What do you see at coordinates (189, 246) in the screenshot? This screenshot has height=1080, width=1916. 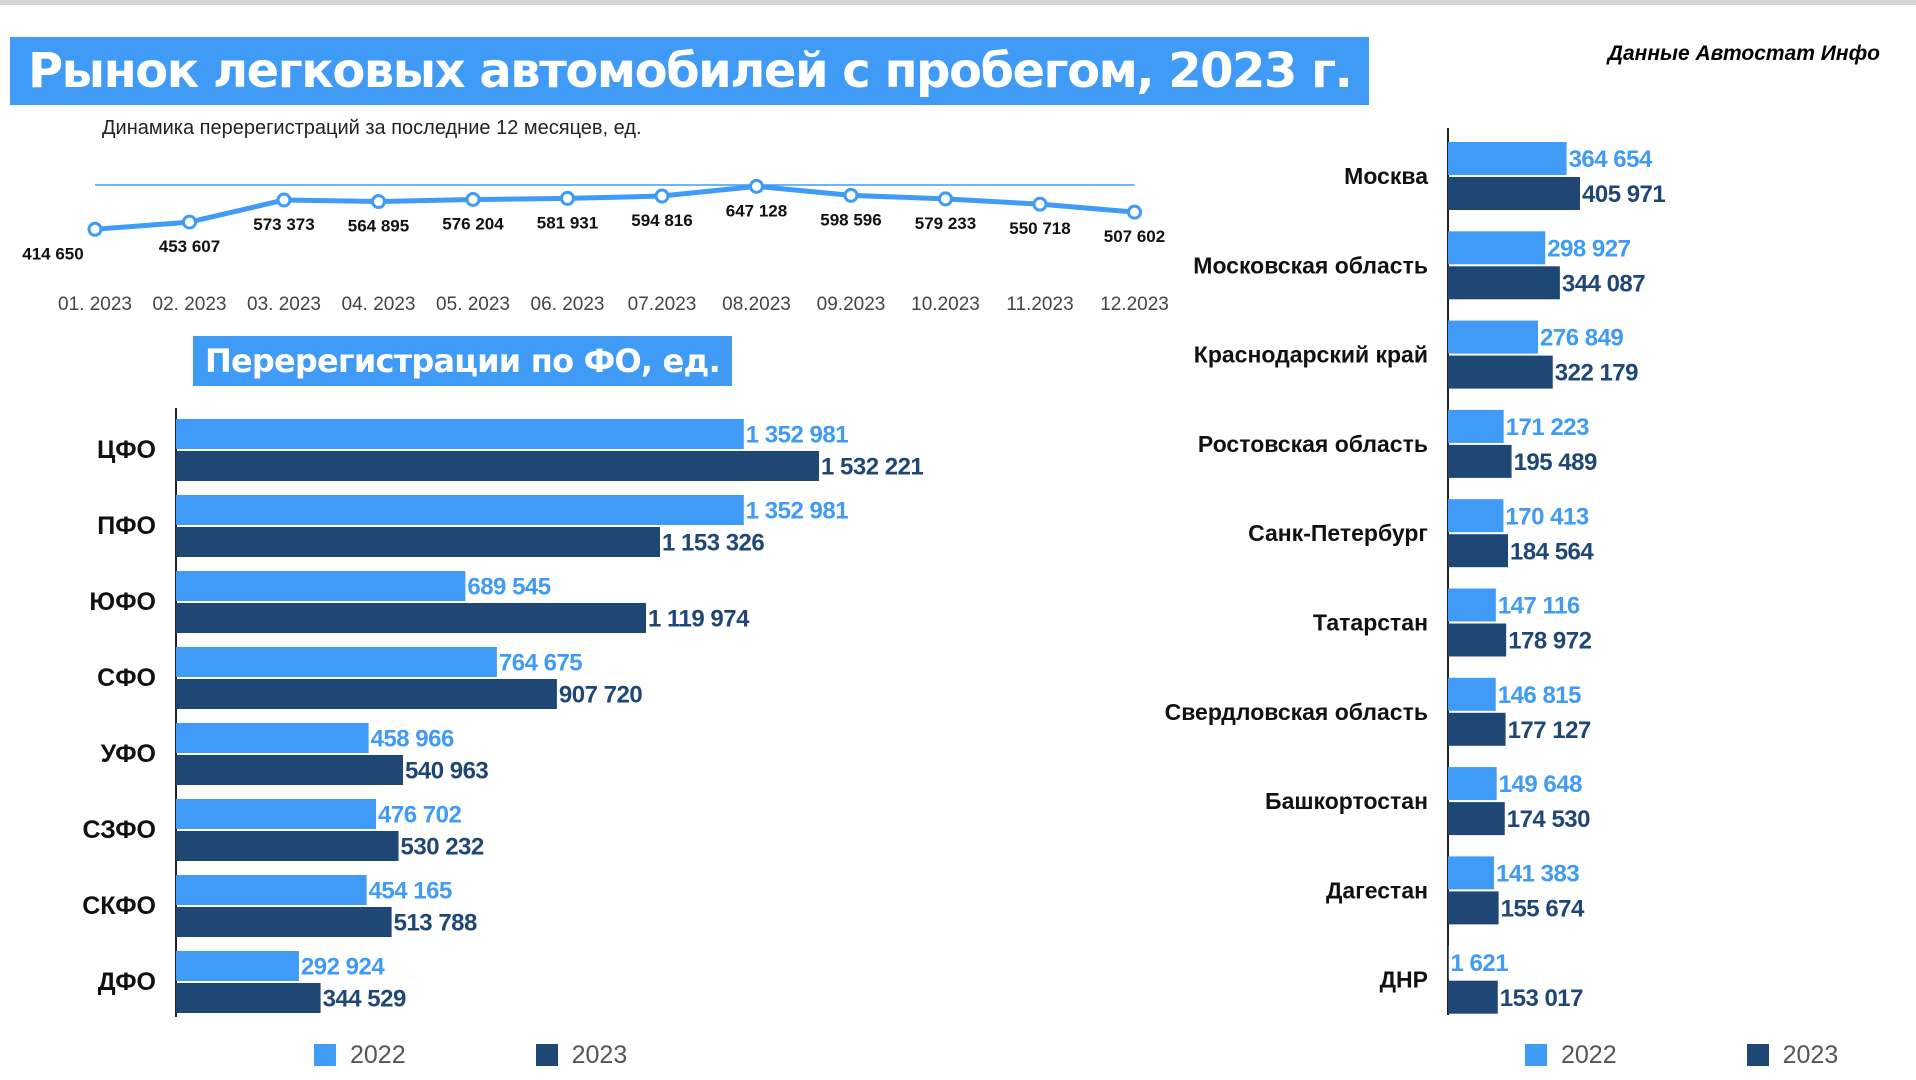 I see `line-value-label: 453 607` at bounding box center [189, 246].